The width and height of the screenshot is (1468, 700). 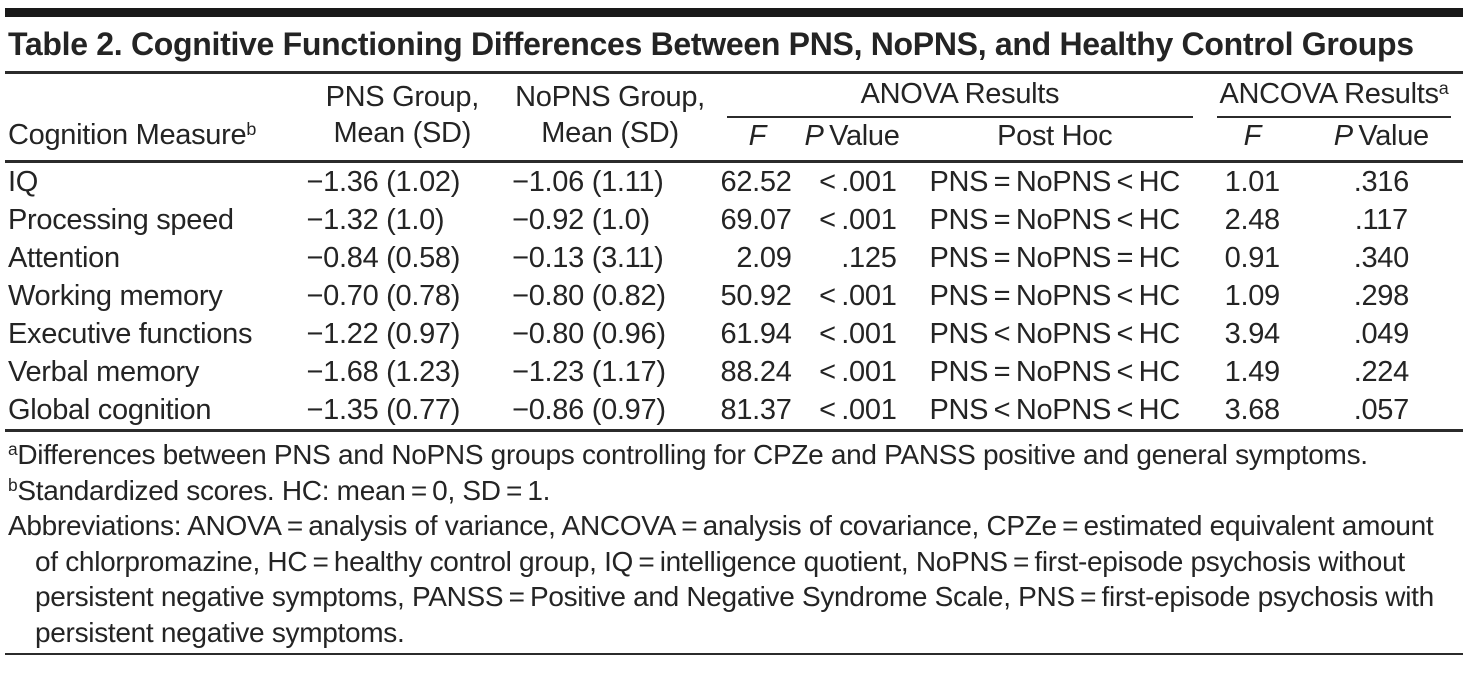 What do you see at coordinates (764, 258) in the screenshot?
I see `cell-anova-f: 2.09` at bounding box center [764, 258].